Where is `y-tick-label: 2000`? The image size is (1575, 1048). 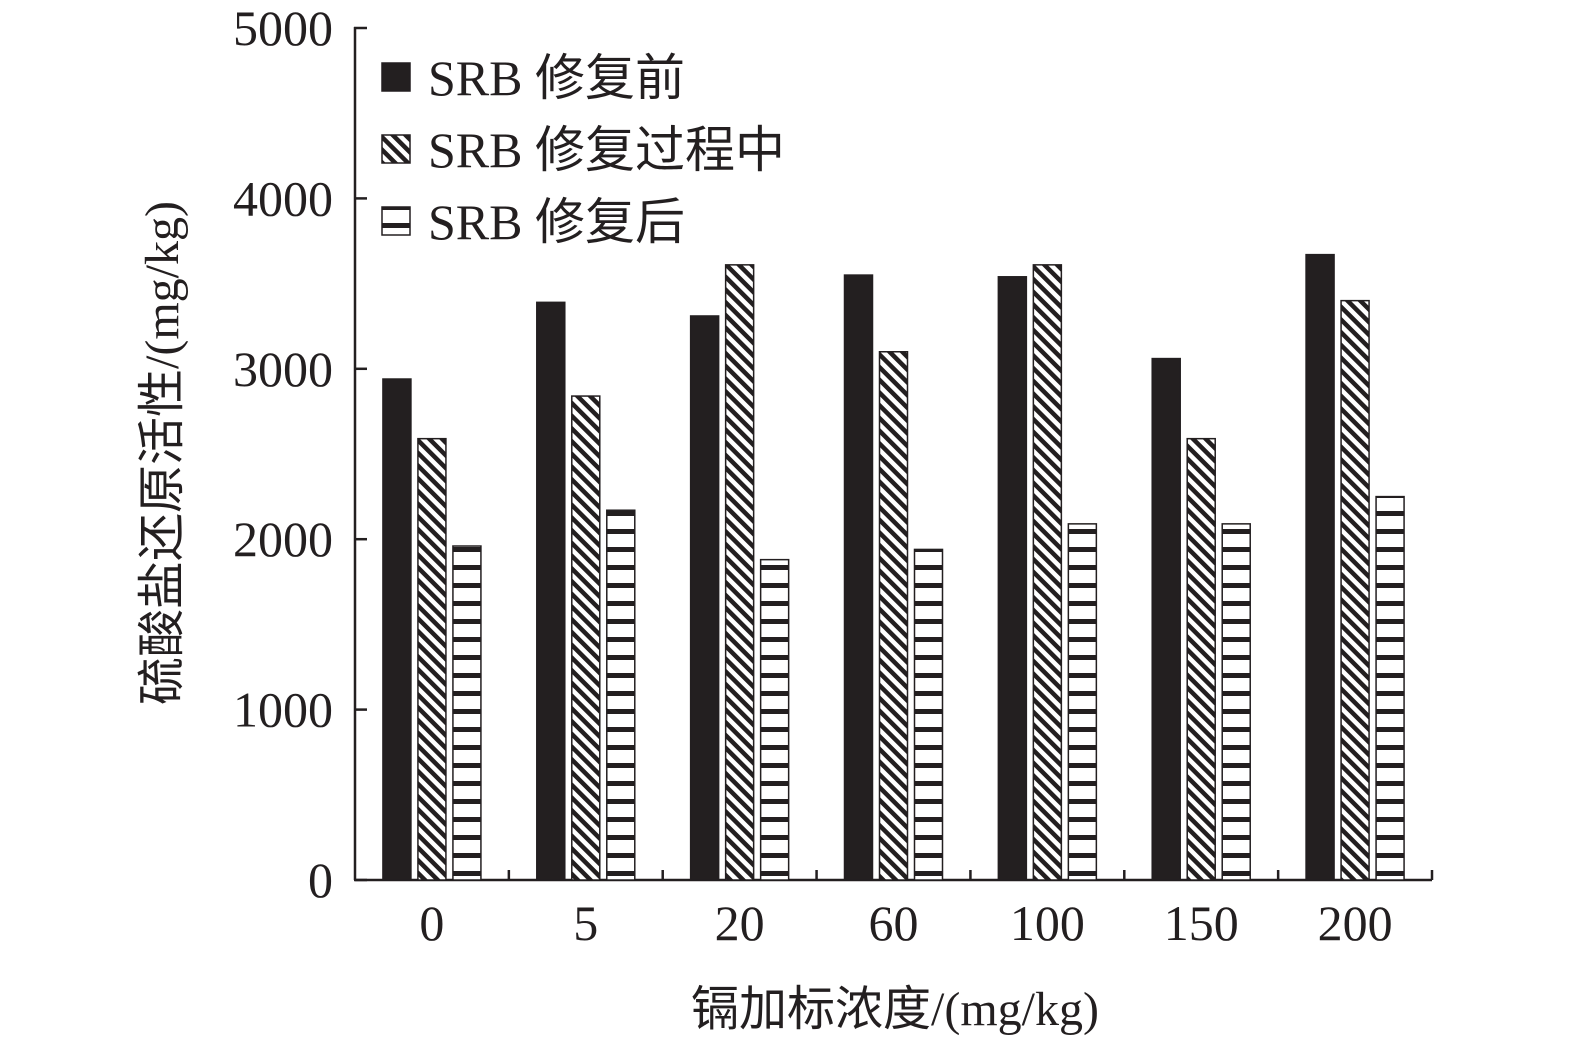 y-tick-label: 2000 is located at coordinates (283, 539).